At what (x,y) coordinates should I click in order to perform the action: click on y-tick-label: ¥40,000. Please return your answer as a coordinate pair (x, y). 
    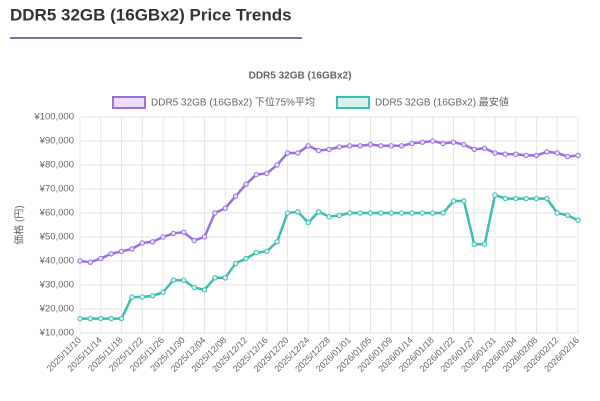
    Looking at the image, I should click on (56, 261).